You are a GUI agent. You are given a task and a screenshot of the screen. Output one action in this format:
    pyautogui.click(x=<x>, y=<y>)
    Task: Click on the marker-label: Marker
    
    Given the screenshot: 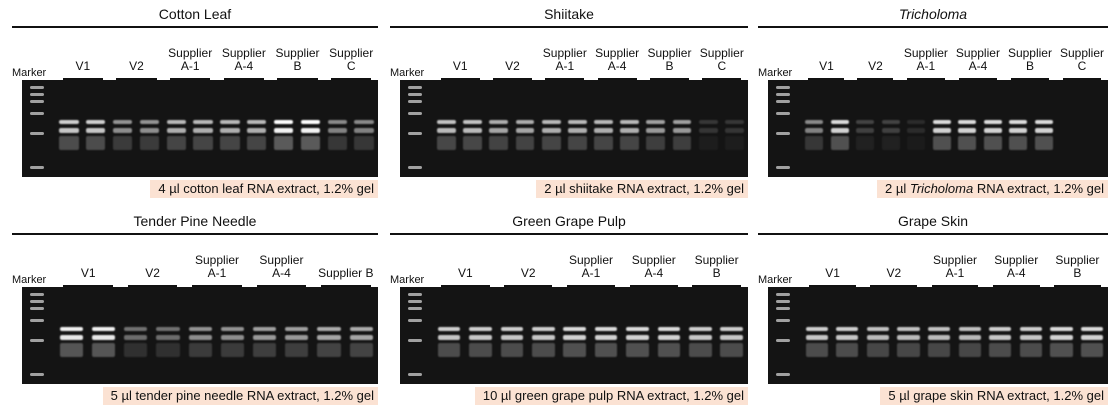 What is the action you would take?
    pyautogui.click(x=775, y=73)
    